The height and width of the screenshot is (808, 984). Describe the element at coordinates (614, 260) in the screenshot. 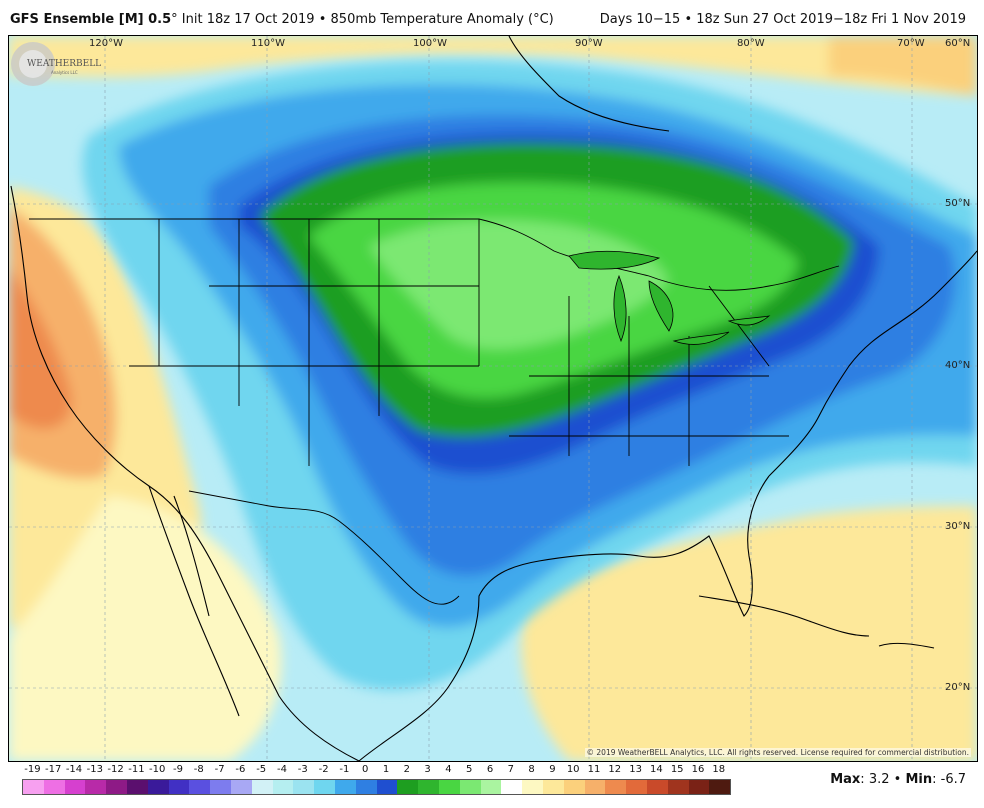

I see `lake-superior` at that location.